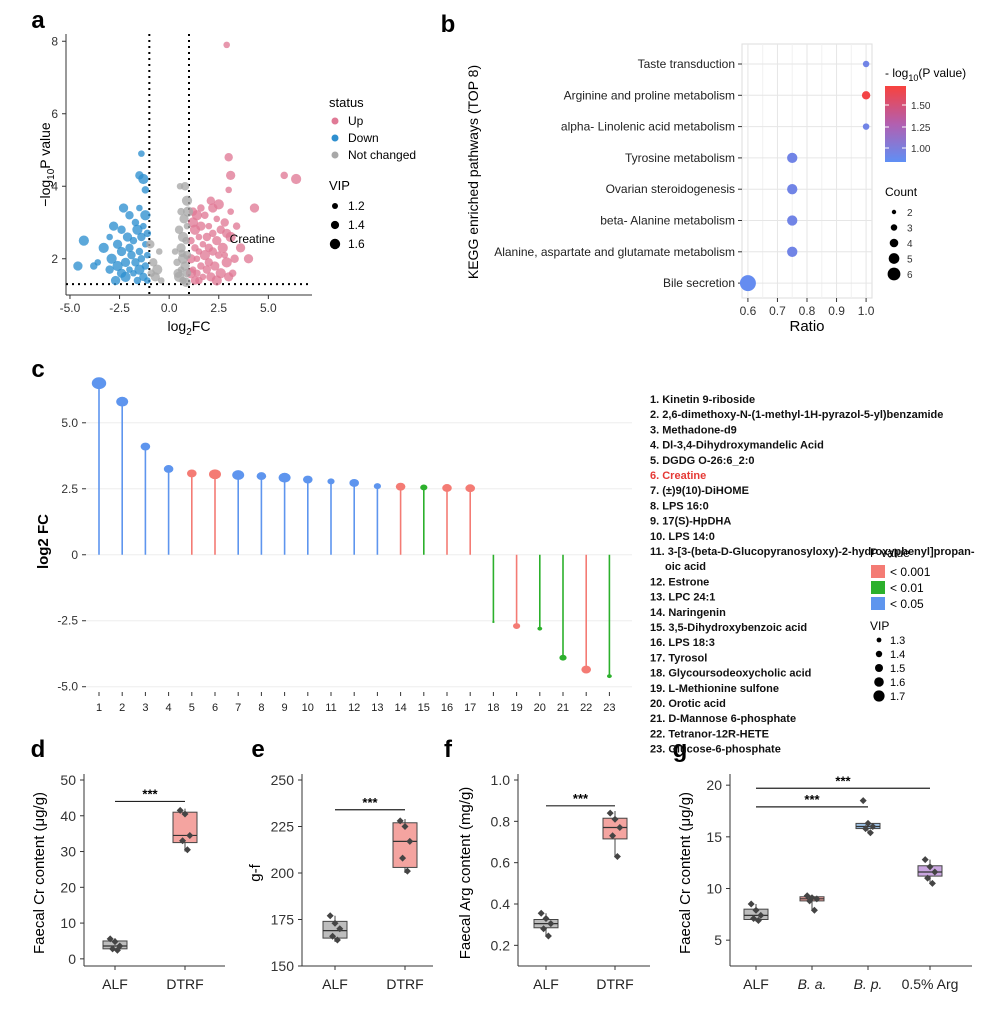  I want to click on a-x-tick-label: -5.0, so click(70, 308).